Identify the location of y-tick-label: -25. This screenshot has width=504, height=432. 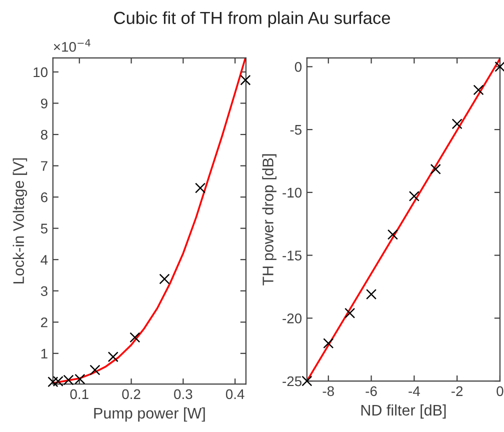
(292, 381).